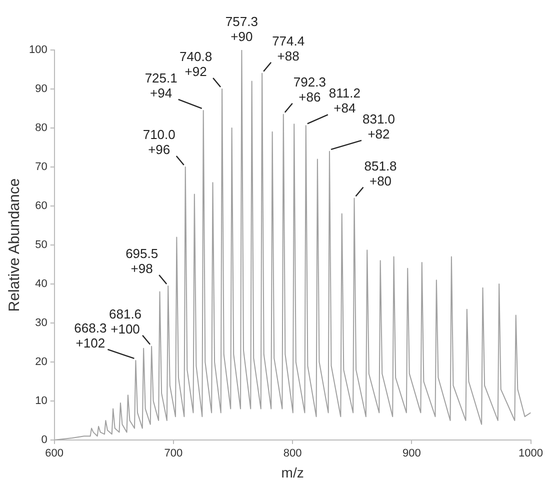 The width and height of the screenshot is (546, 484). Describe the element at coordinates (344, 101) in the screenshot. I see `annotation: 811.2 +84` at that location.